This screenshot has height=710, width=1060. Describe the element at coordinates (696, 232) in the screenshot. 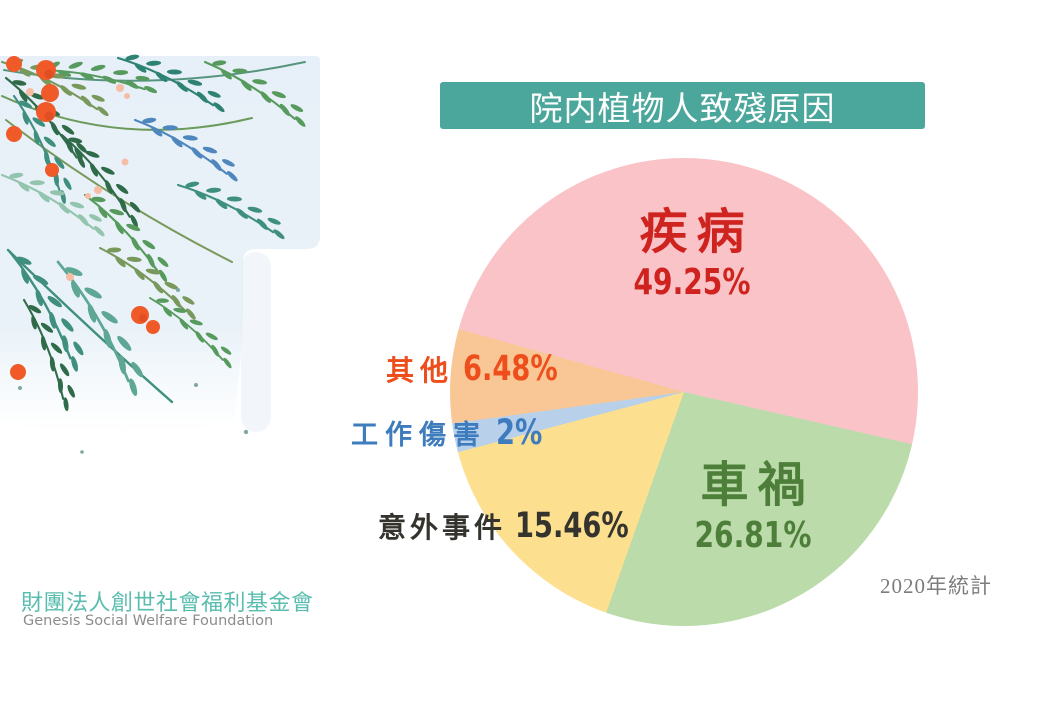

I see `slice-label-disease-name: 疾病` at that location.